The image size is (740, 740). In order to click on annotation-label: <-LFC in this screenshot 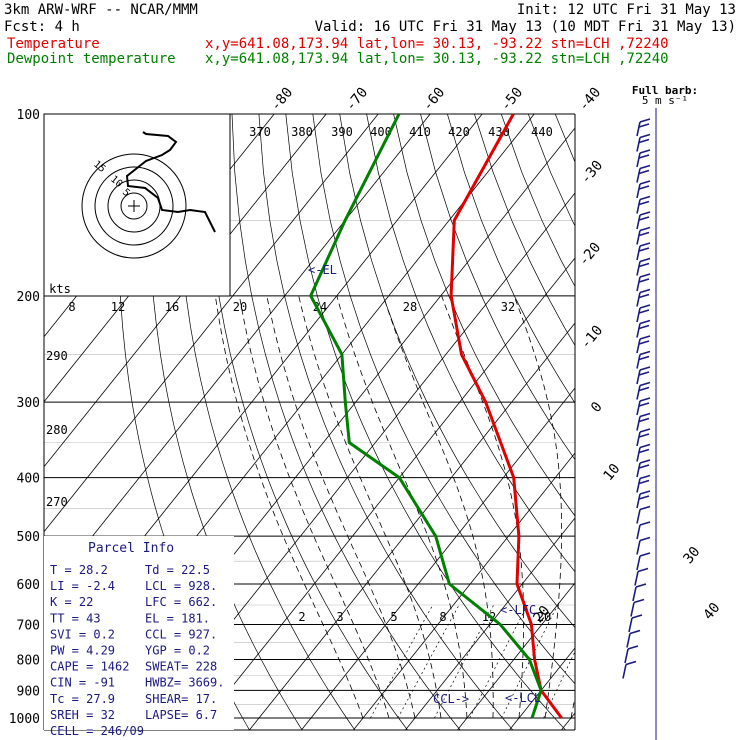, I will do `click(518, 610)`.